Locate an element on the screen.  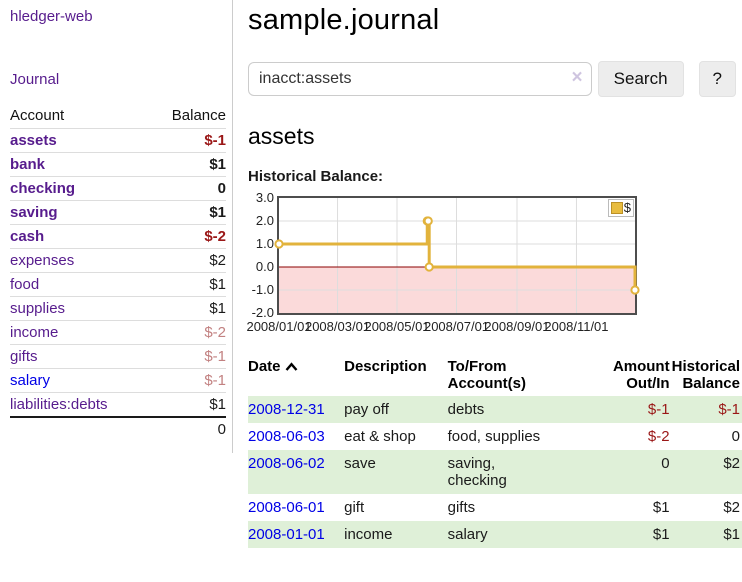
y-axis-tick-label: 0.0 is located at coordinates (264, 266).